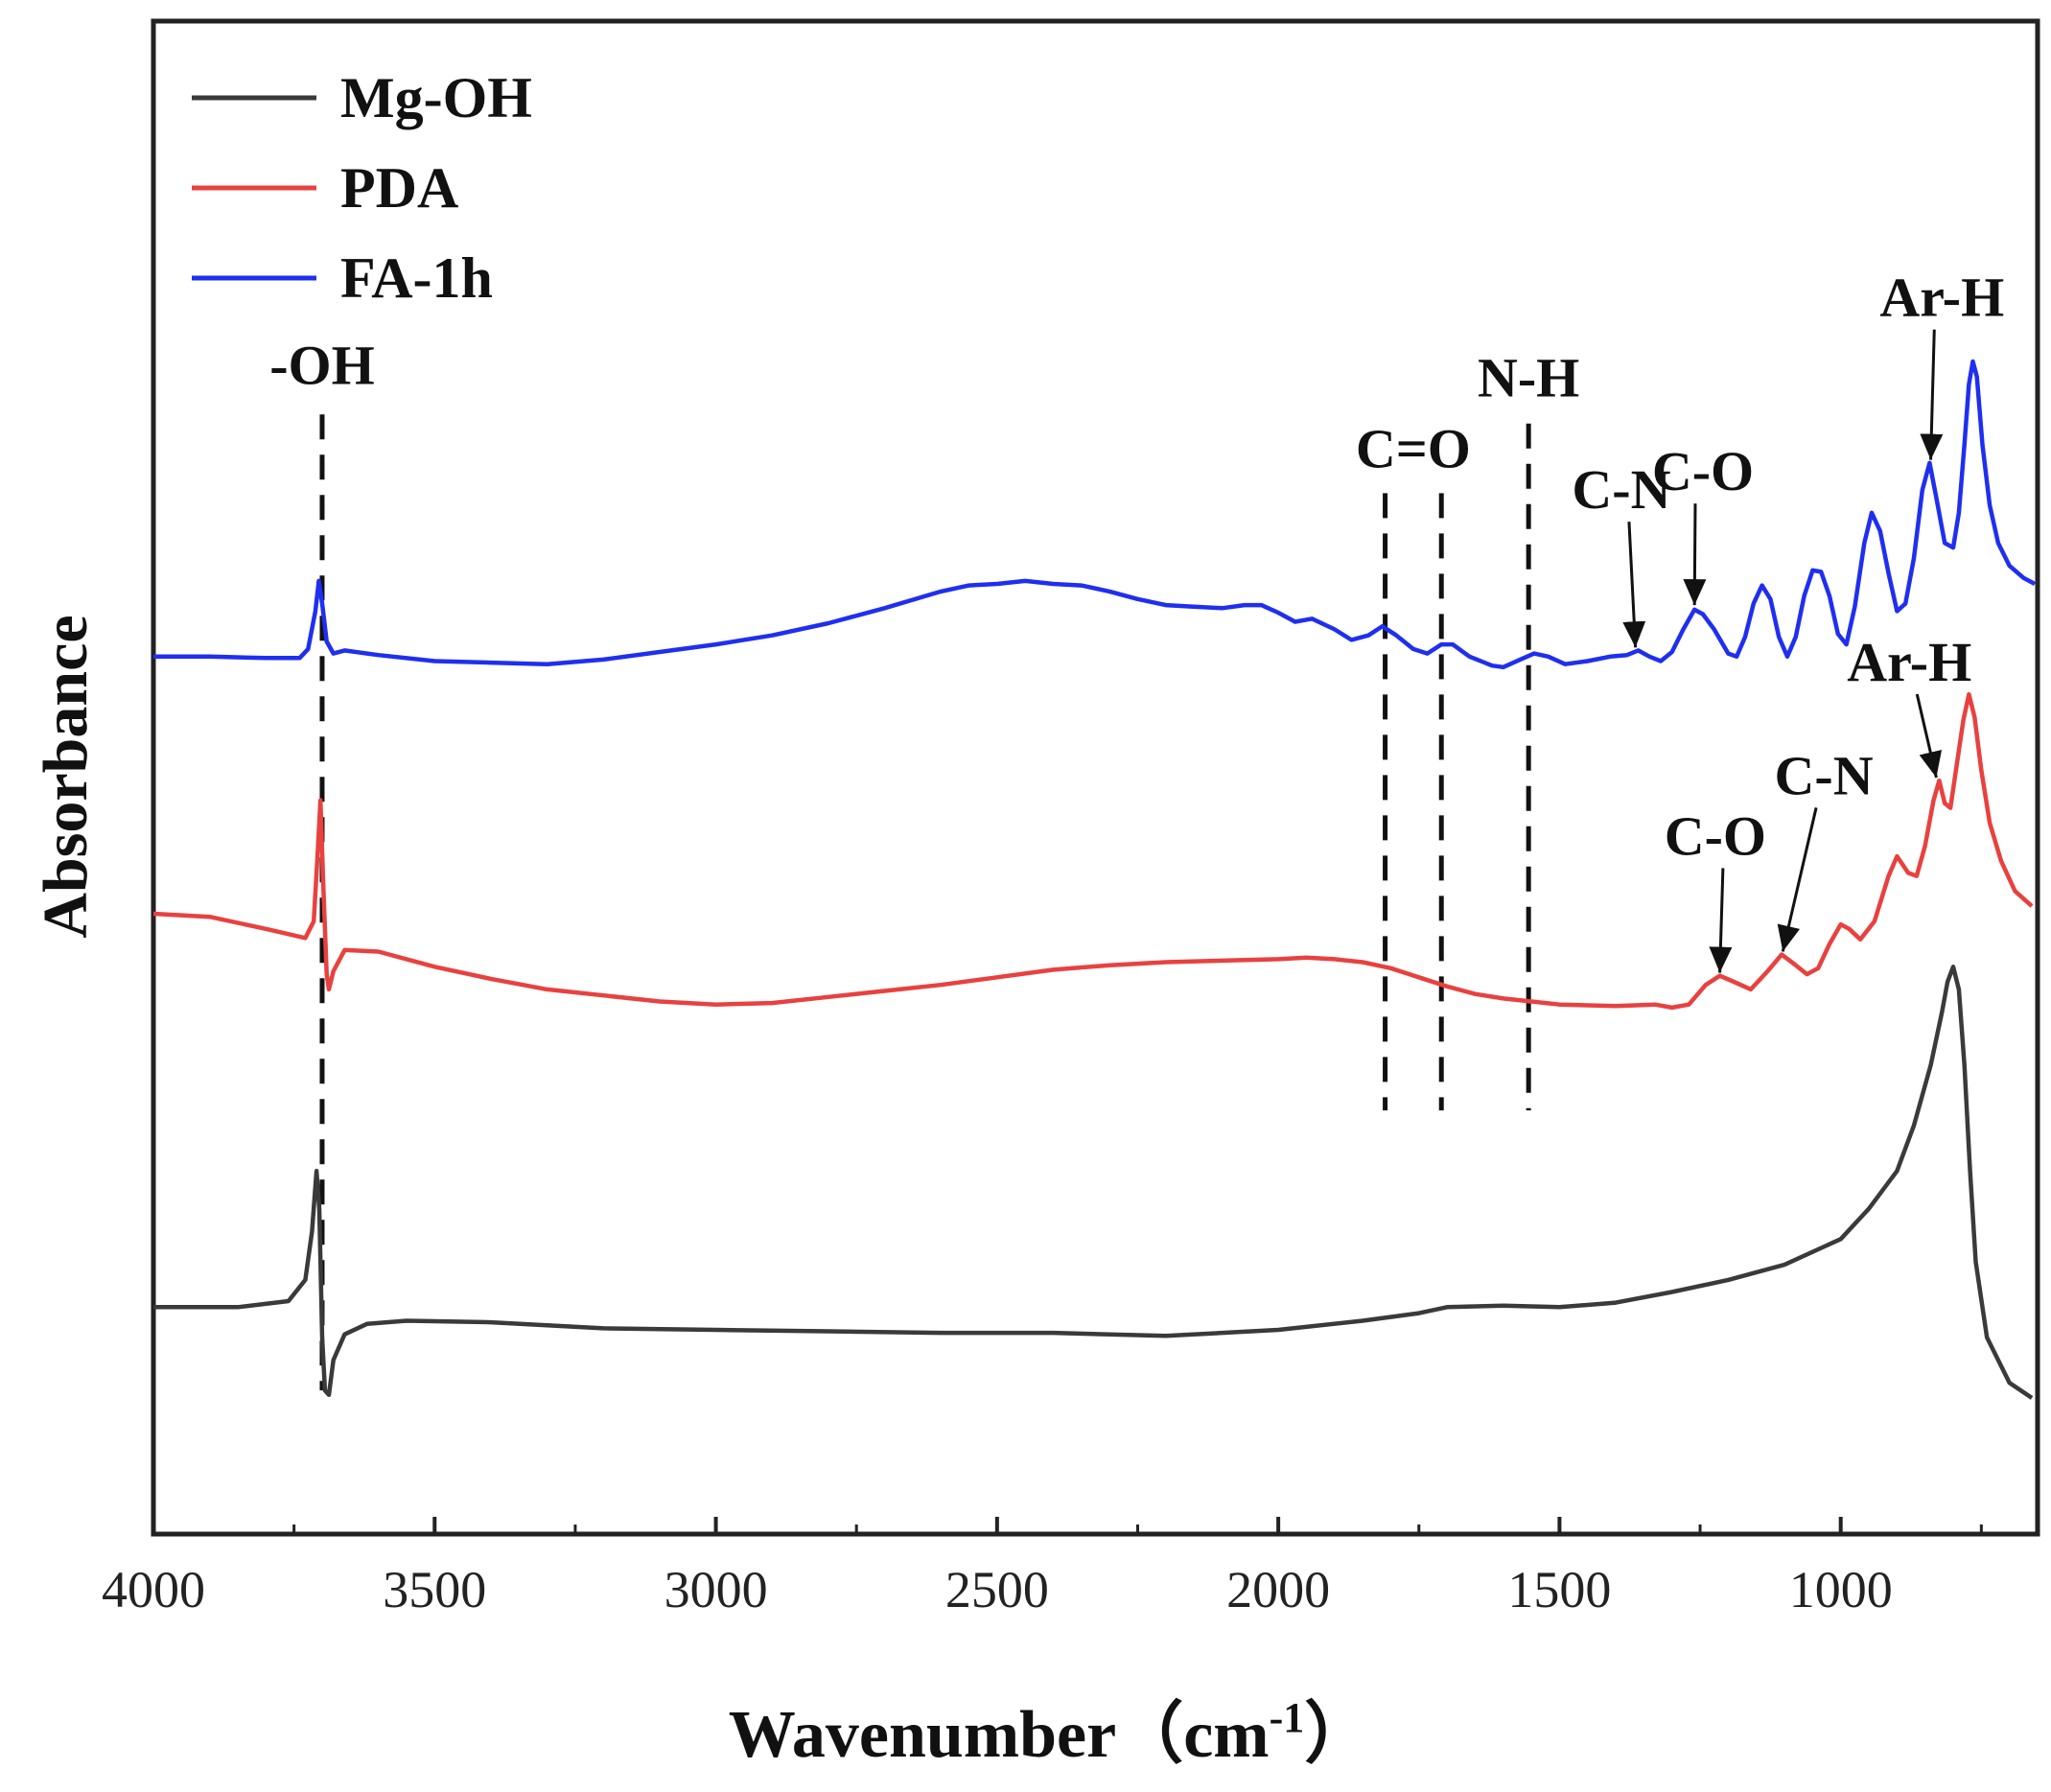 The height and width of the screenshot is (1792, 2051). What do you see at coordinates (1414, 449) in the screenshot?
I see `annotation-c-o-1: C=O` at bounding box center [1414, 449].